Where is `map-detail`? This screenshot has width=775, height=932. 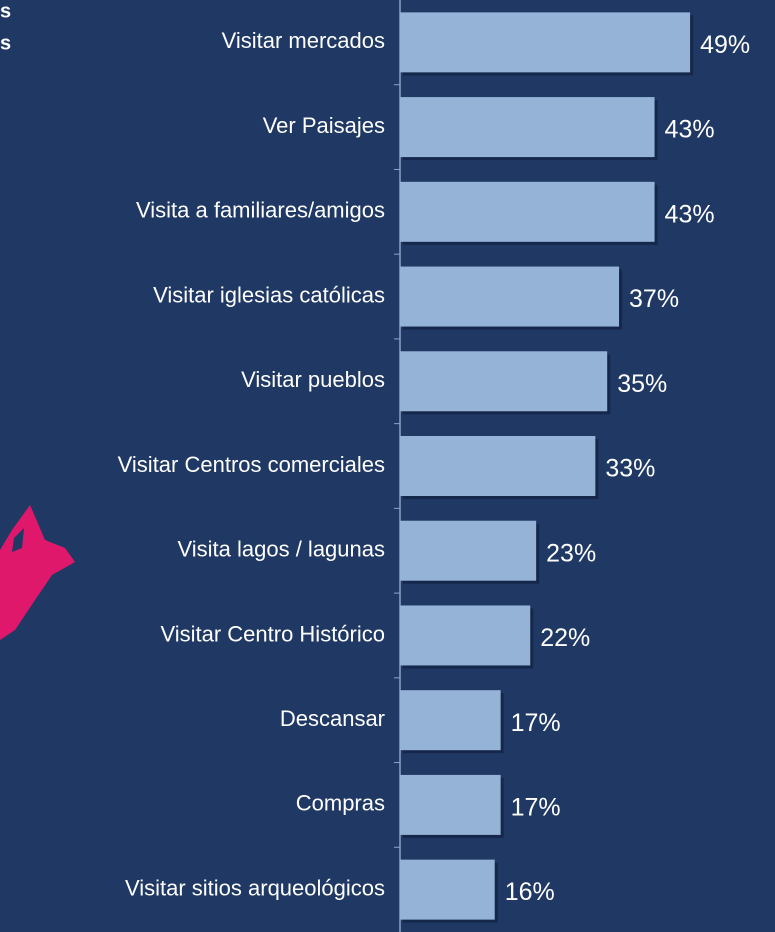 map-detail is located at coordinates (18, 540).